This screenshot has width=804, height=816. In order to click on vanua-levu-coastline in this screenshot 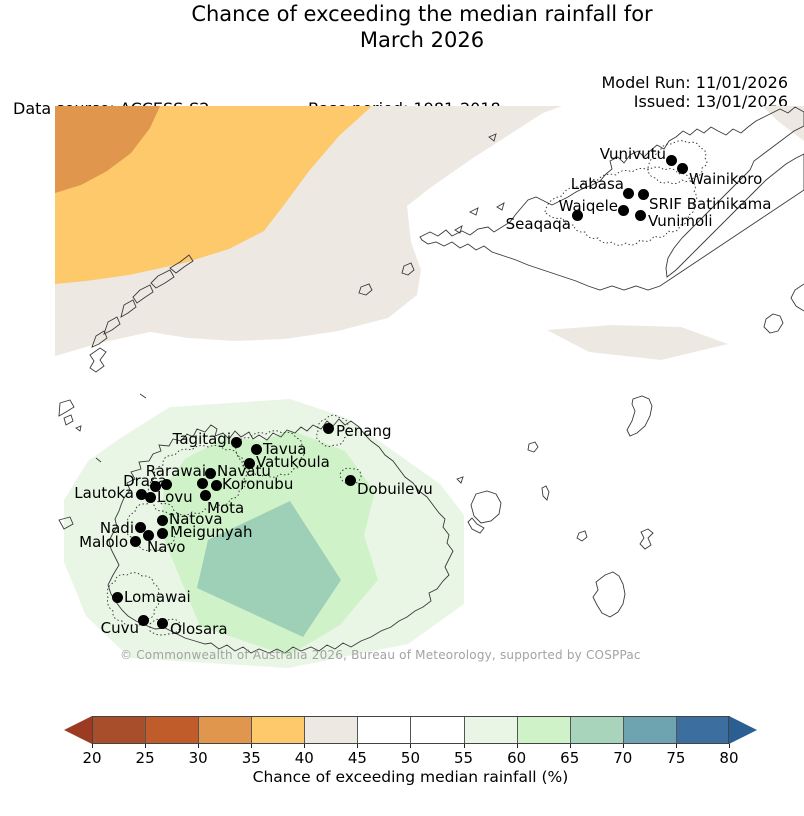, I will do `click(611, 198)`.